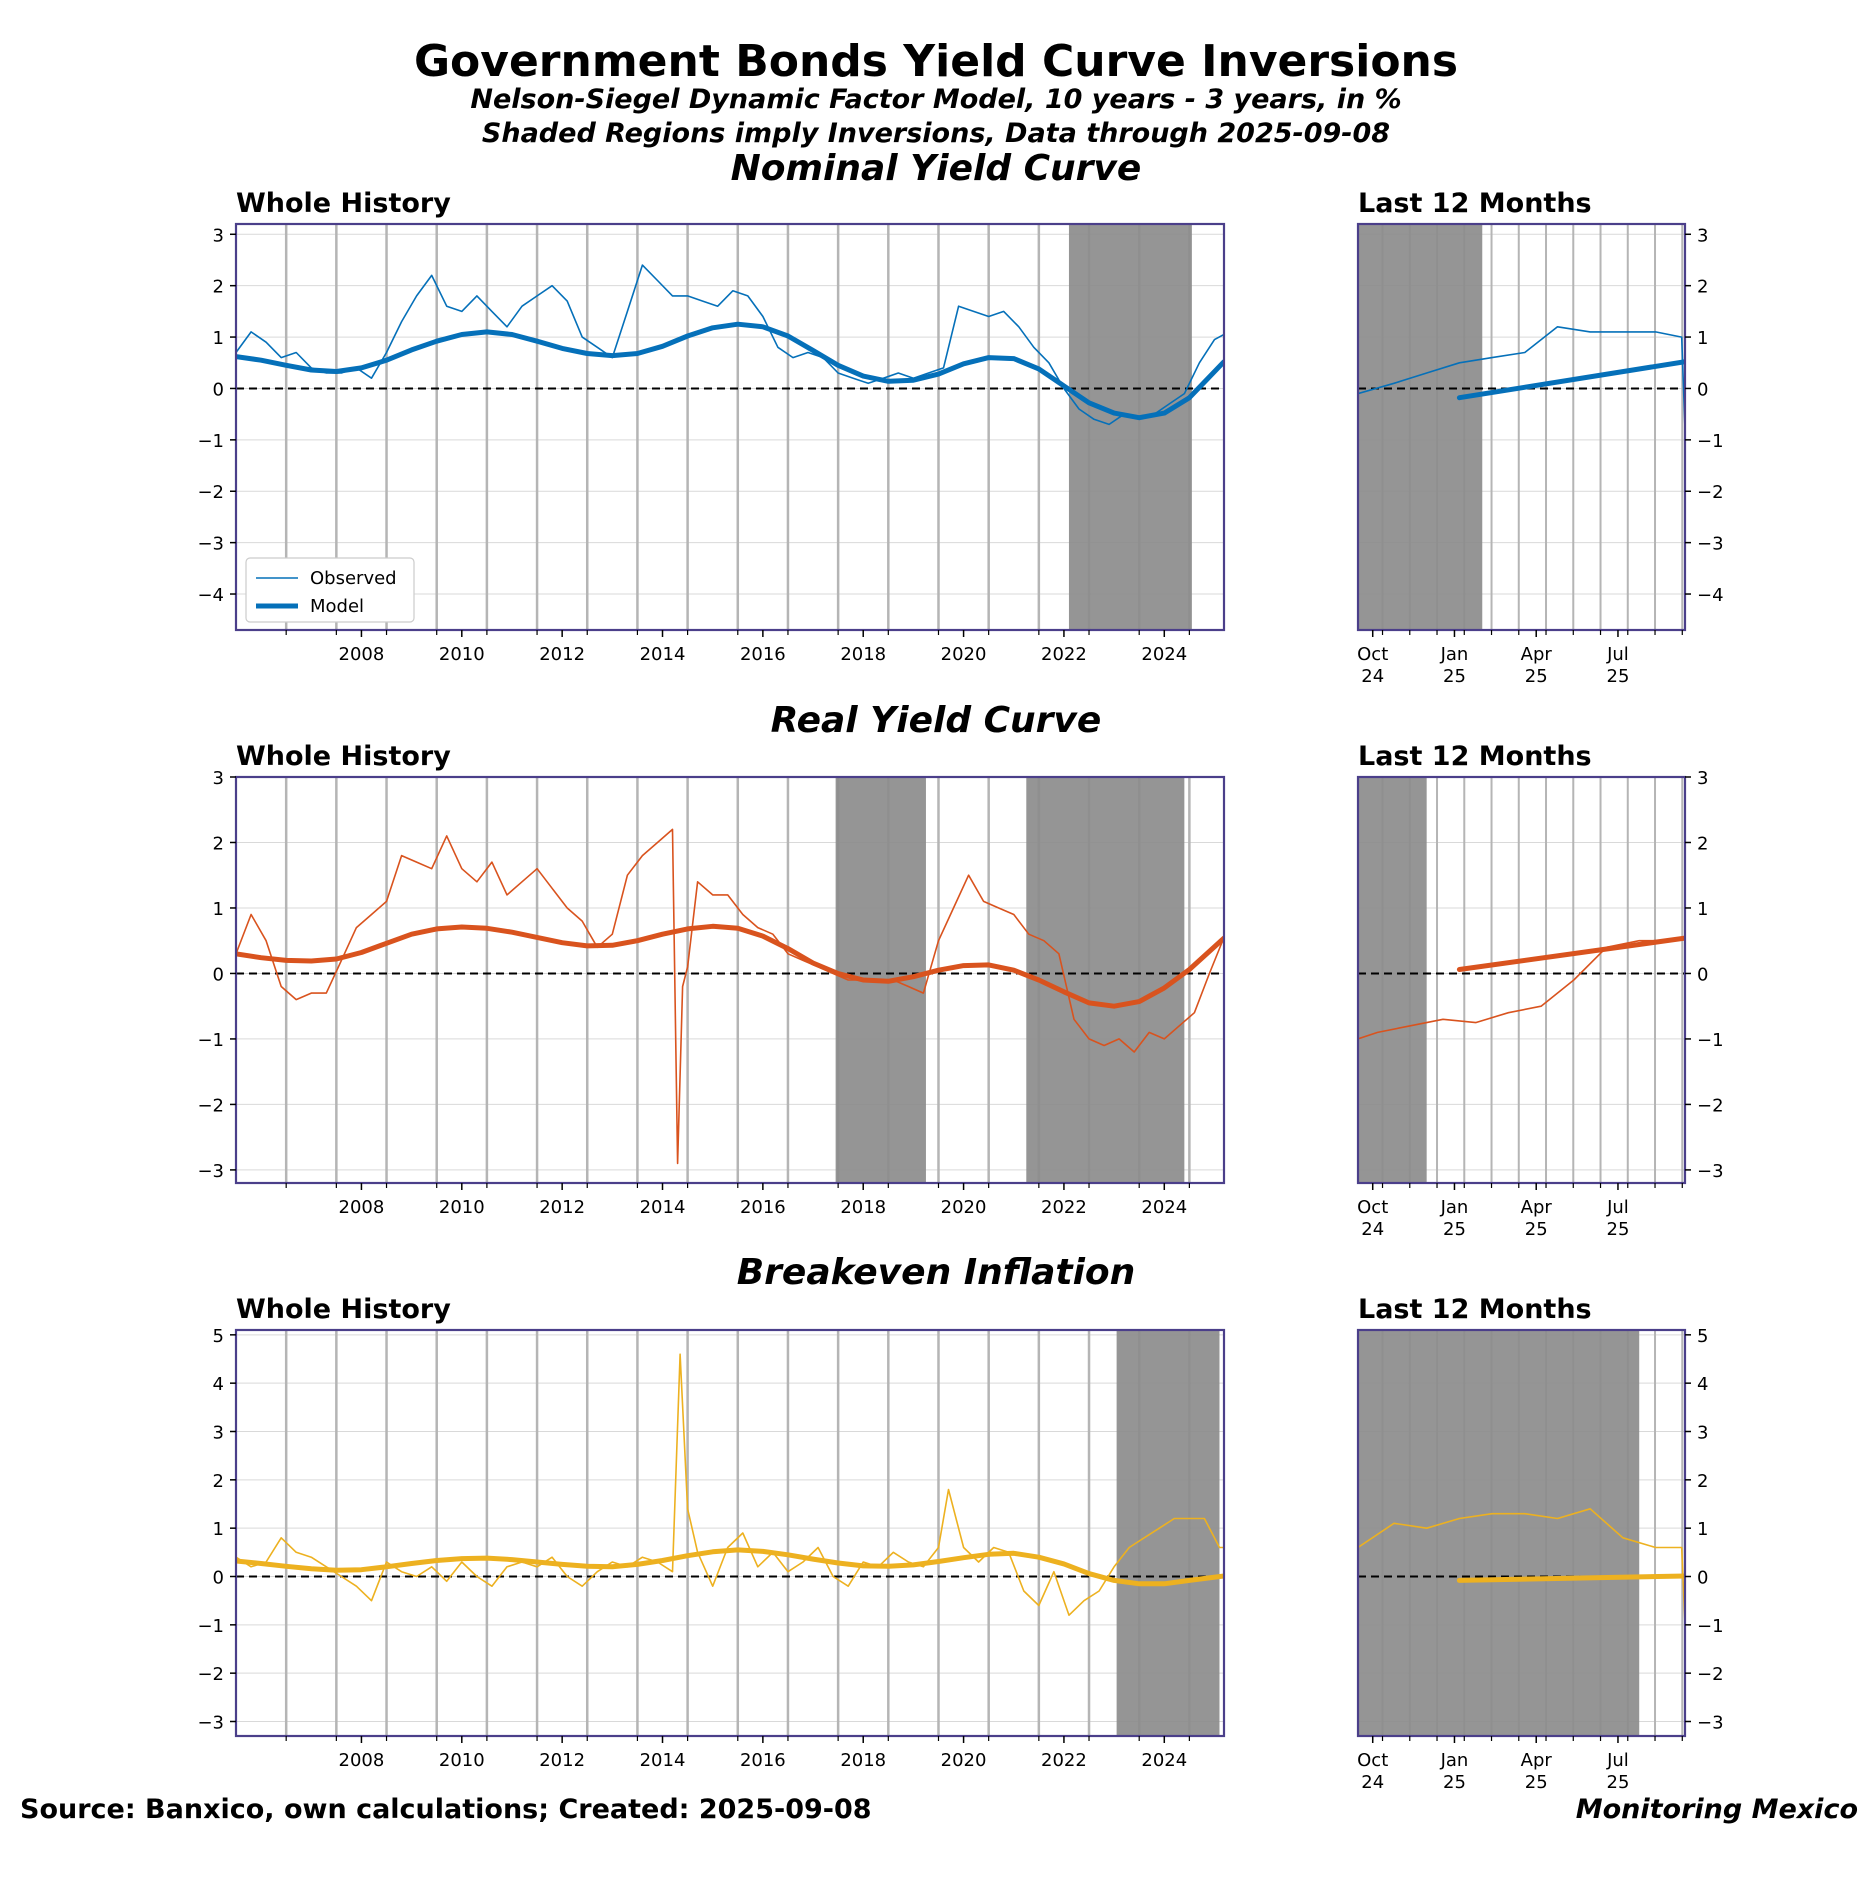 The image size is (1872, 1879). What do you see at coordinates (1617, 654) in the screenshot?
I see `x-tick-label: Jul` at bounding box center [1617, 654].